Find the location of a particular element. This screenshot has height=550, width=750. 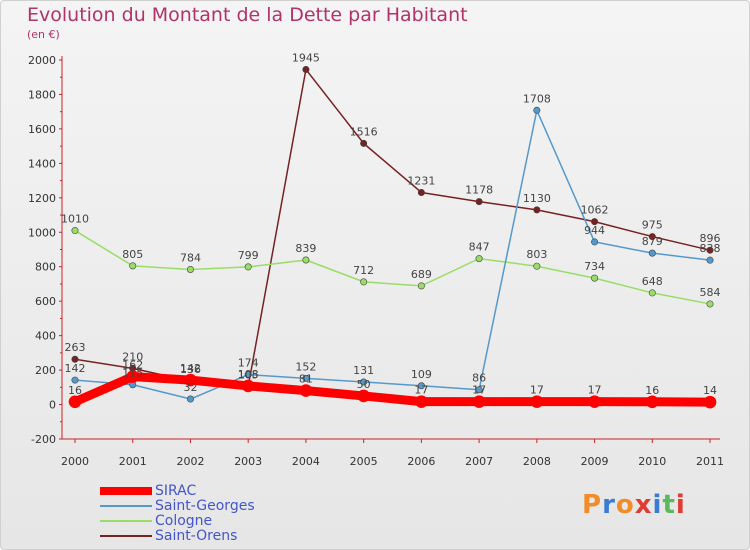

logo-letter: t is located at coordinates (669, 505).